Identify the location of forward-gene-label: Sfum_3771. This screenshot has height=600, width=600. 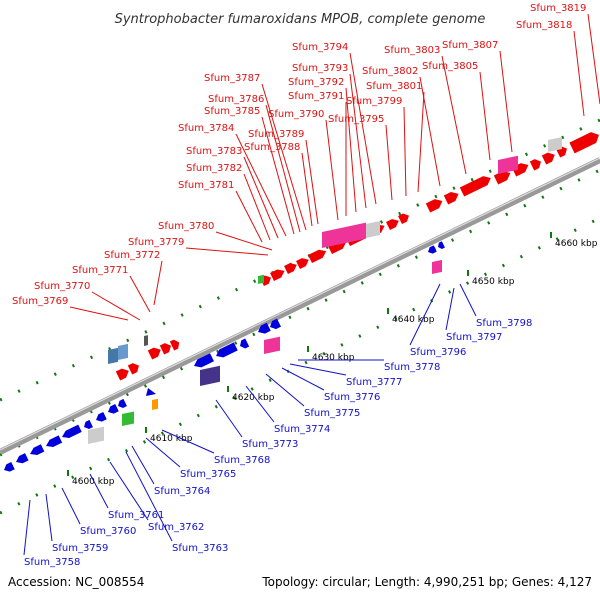
(100, 270).